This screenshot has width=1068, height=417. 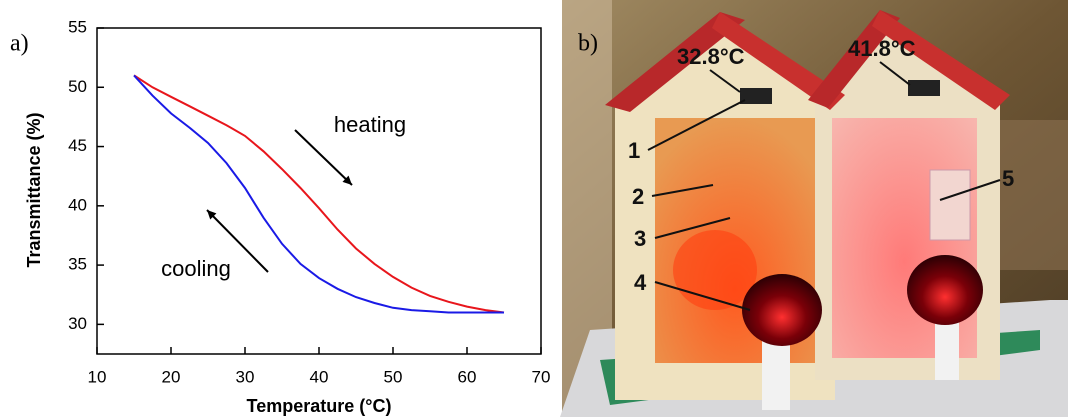 I want to click on x-tick-label: 60, so click(x=467, y=376).